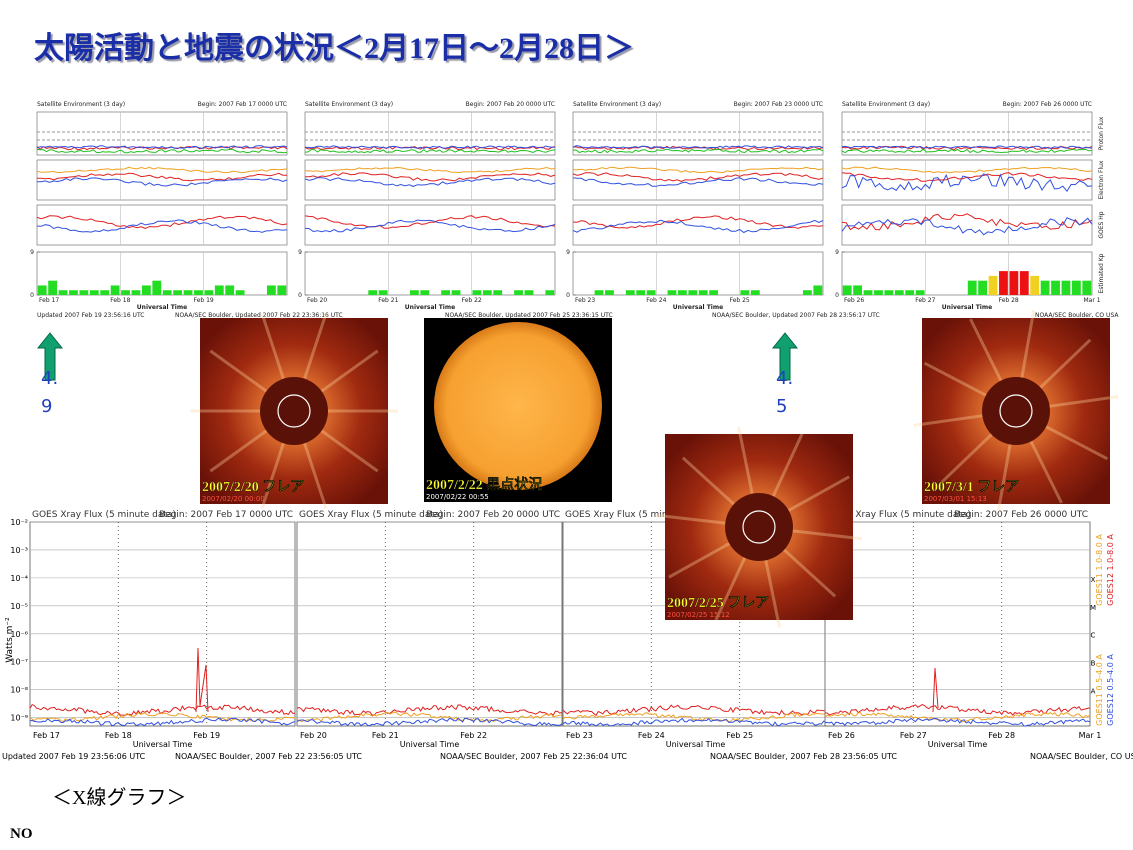 The image size is (1133, 850). Describe the element at coordinates (300, 252) in the screenshot. I see `kp-tick-label: 9` at that location.